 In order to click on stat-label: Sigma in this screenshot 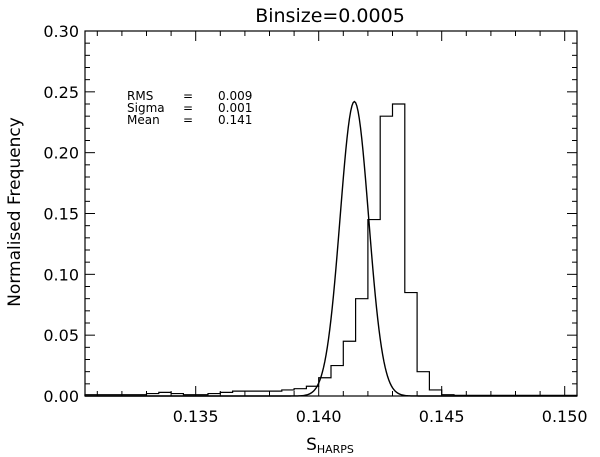, I will do `click(146, 108)`.